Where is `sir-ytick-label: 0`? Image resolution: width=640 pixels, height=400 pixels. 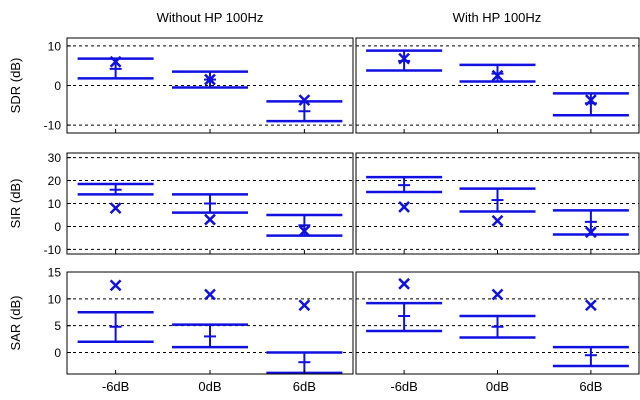
sir-ytick-label: 0 is located at coordinates (57, 227).